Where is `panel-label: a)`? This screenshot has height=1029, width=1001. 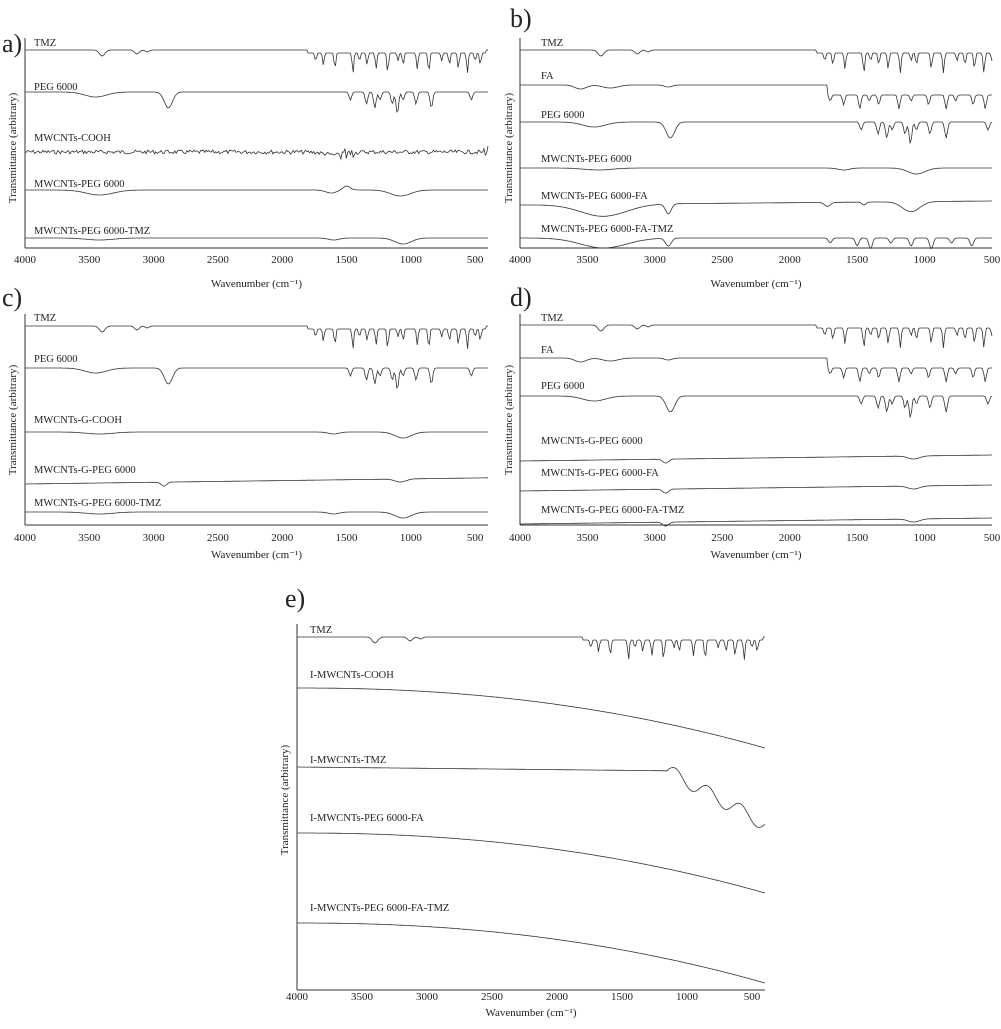 panel-label: a) is located at coordinates (12, 43).